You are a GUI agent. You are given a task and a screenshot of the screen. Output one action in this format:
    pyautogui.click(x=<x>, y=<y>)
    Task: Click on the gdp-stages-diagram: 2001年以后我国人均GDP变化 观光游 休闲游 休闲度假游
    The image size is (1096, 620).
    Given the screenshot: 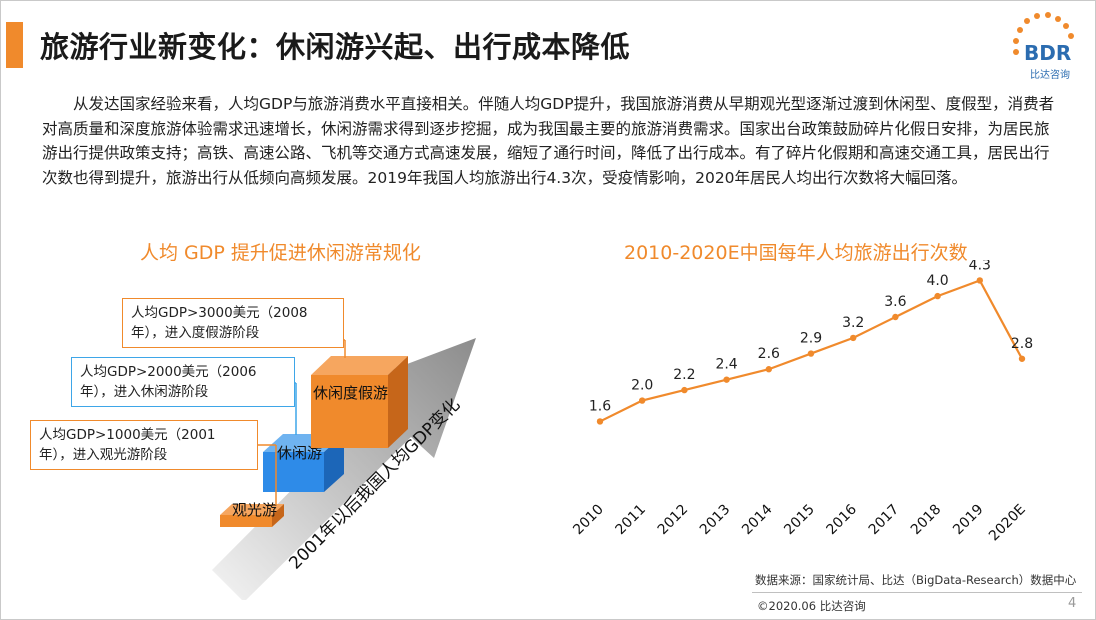 What is the action you would take?
    pyautogui.click(x=344, y=469)
    